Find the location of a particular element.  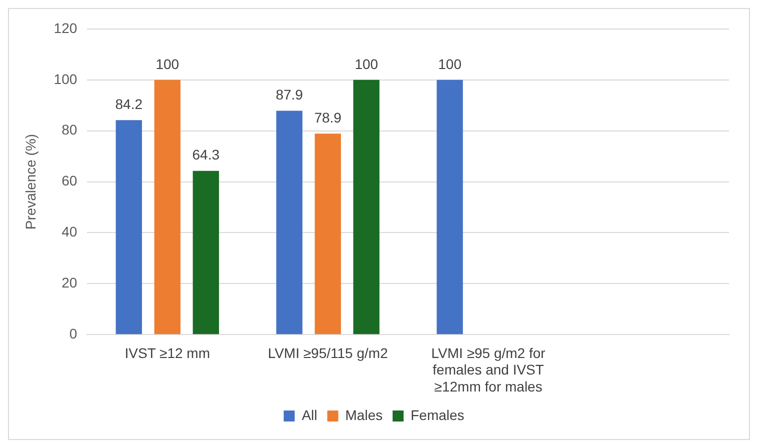

y-tick-label: 60 is located at coordinates (70, 180).